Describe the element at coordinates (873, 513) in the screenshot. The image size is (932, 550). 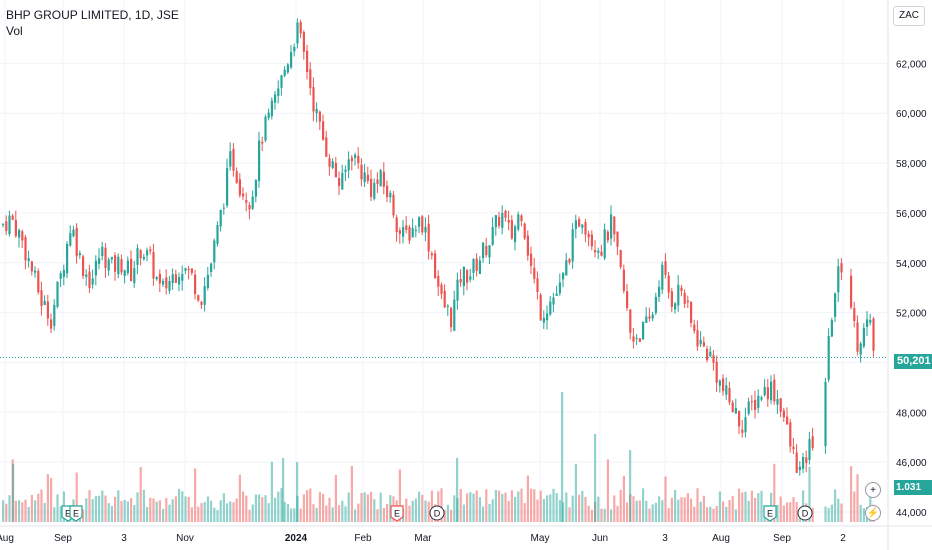
I see `lightning-icon: ⚡` at that location.